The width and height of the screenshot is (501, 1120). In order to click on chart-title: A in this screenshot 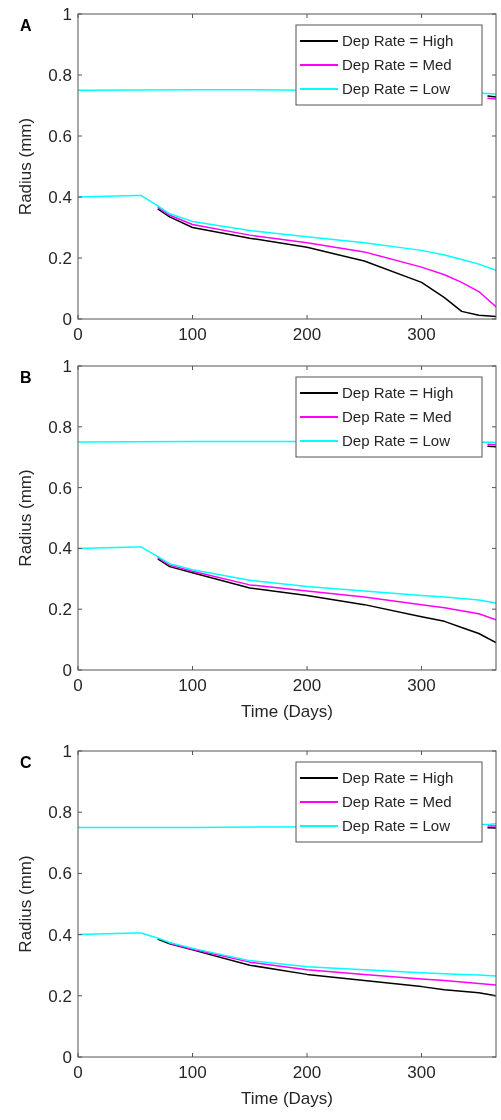, I will do `click(26, 25)`.